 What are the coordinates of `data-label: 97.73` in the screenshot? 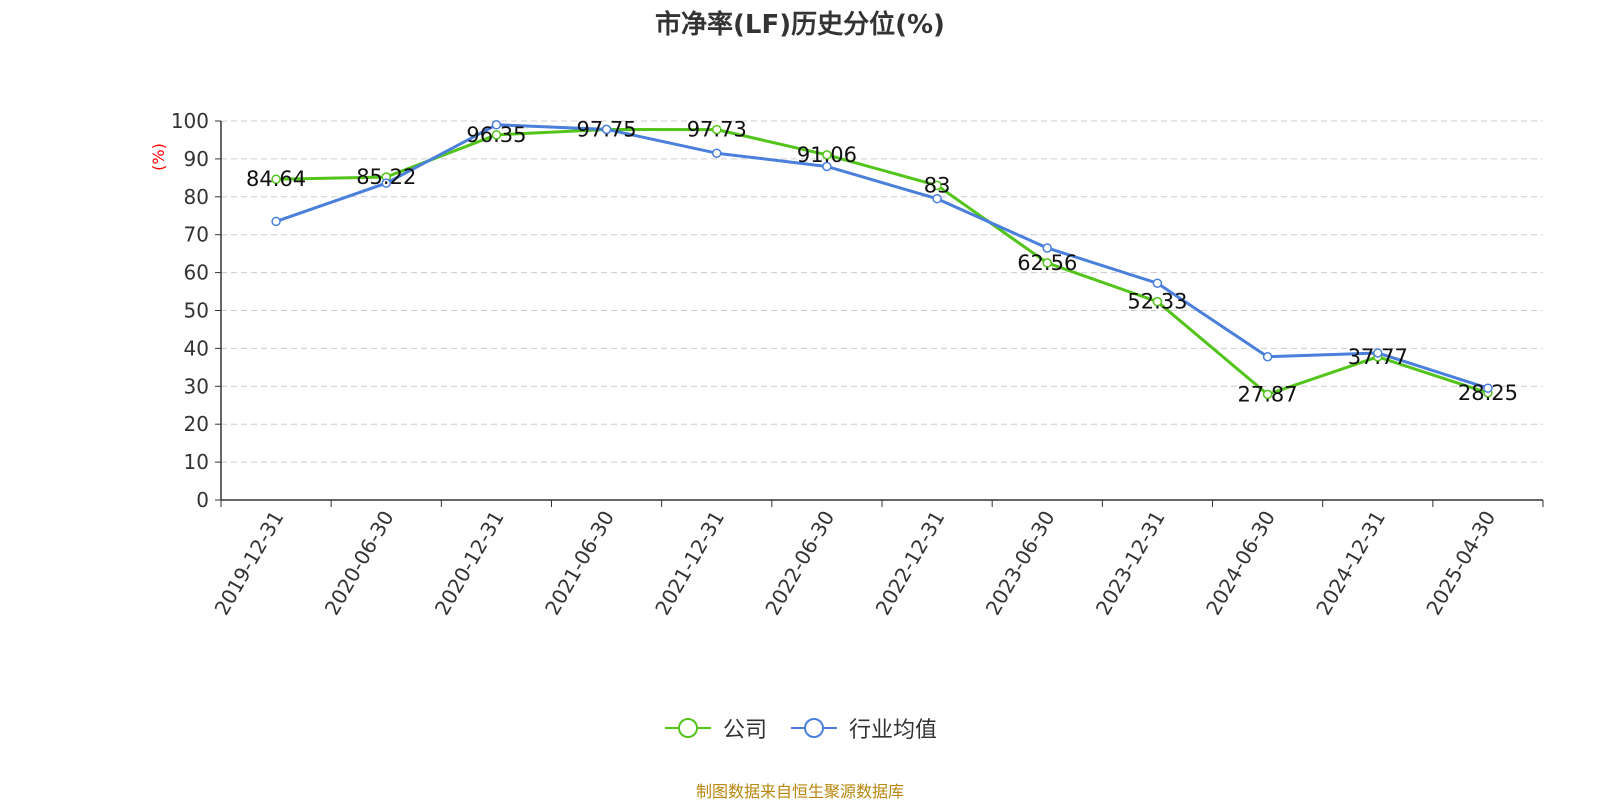 It's located at (717, 130).